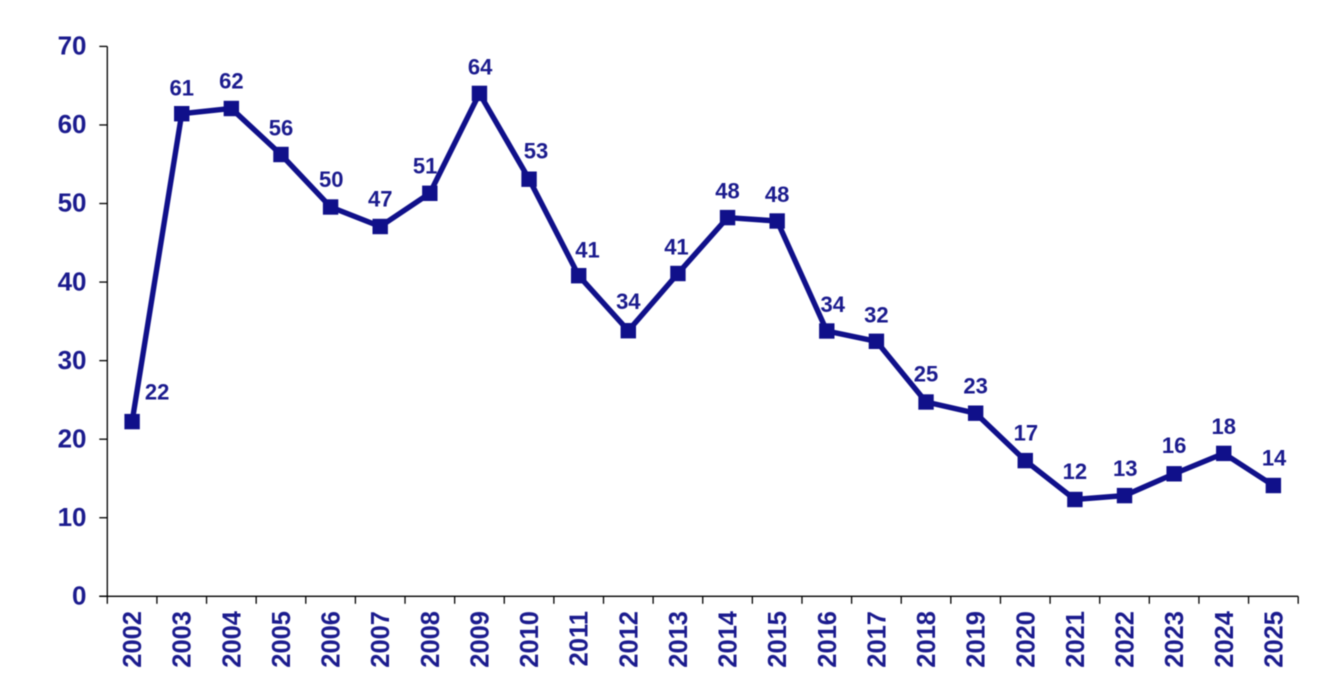  I want to click on svg-text: 0, so click(79, 596).